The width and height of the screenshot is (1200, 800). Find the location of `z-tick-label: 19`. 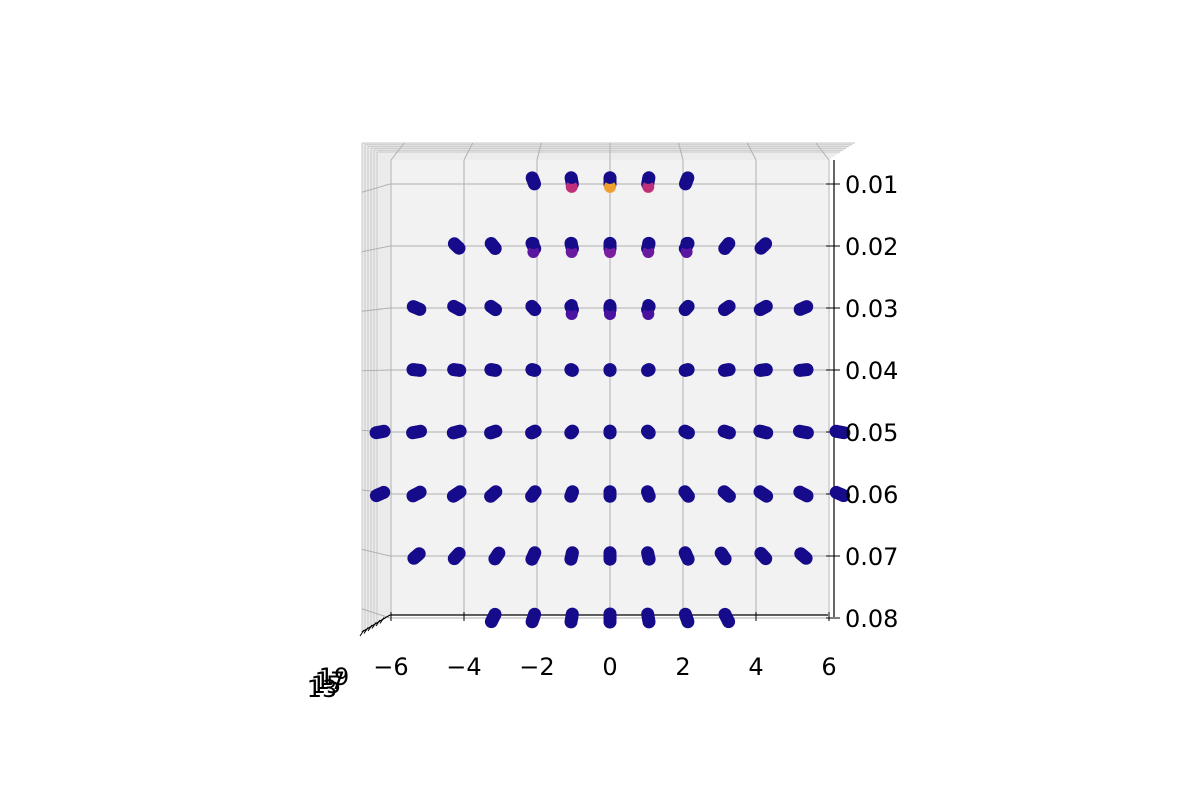

z-tick-label: 19 is located at coordinates (334, 677).